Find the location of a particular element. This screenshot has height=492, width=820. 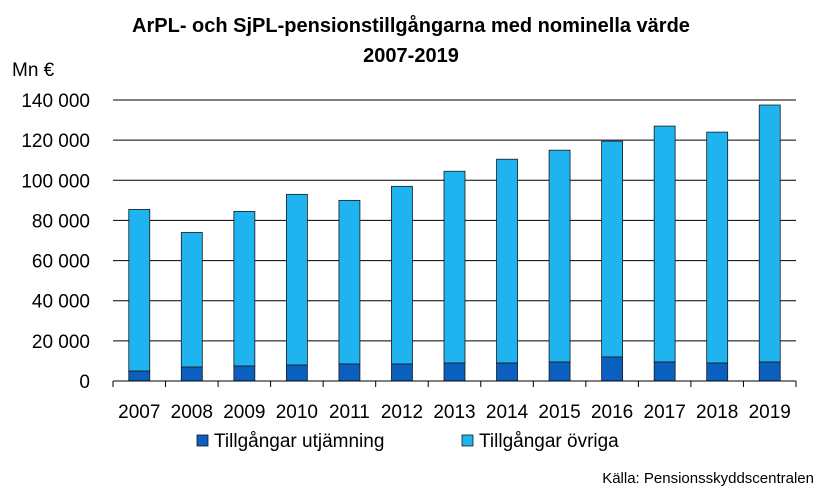

x-tick-label: 2019 is located at coordinates (770, 412).